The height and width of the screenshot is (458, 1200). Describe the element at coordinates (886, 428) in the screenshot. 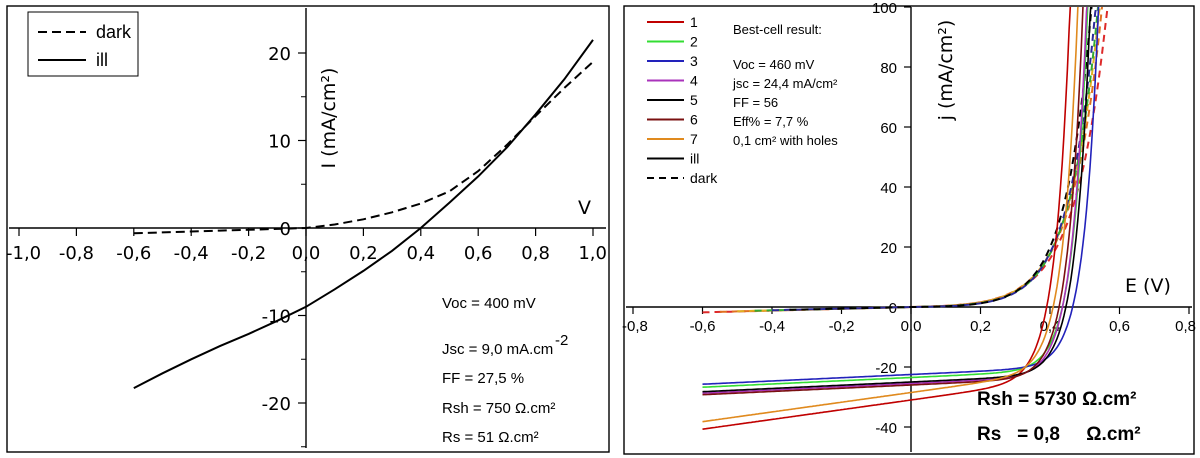

I see `right-y-tick-label: -40` at that location.